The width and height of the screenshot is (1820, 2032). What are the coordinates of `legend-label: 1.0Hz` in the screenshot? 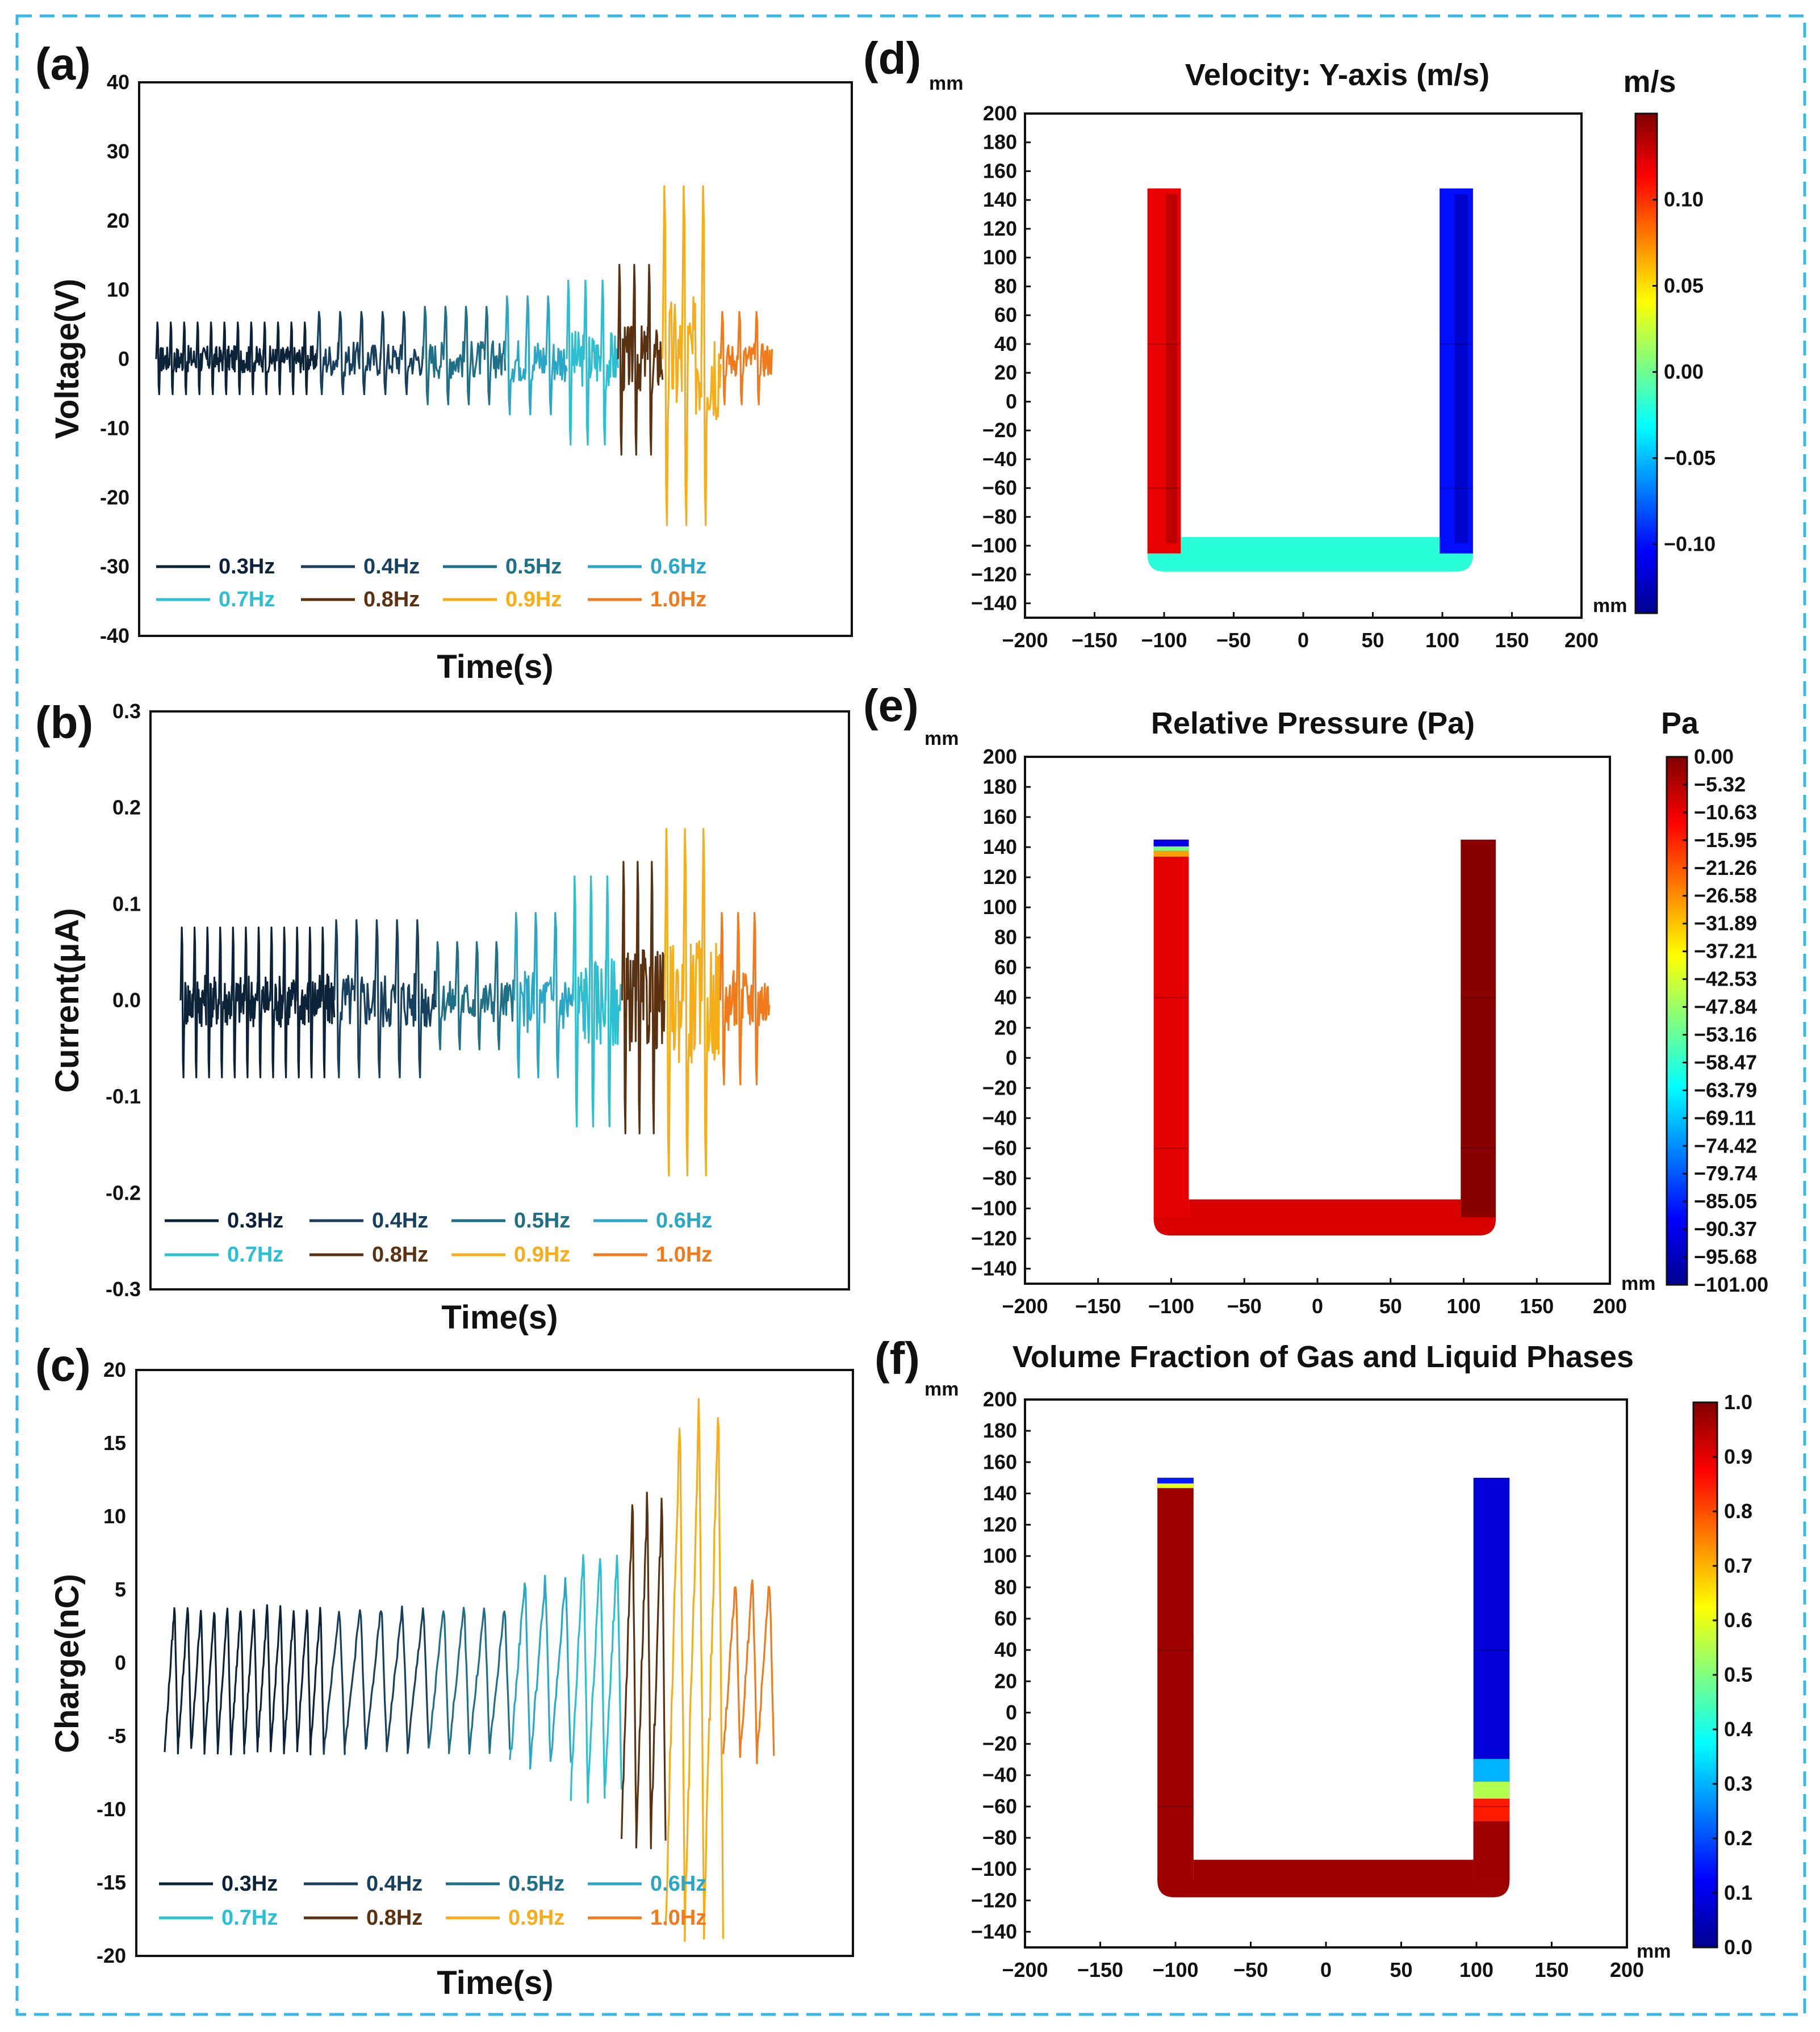 It's located at (678, 1918).